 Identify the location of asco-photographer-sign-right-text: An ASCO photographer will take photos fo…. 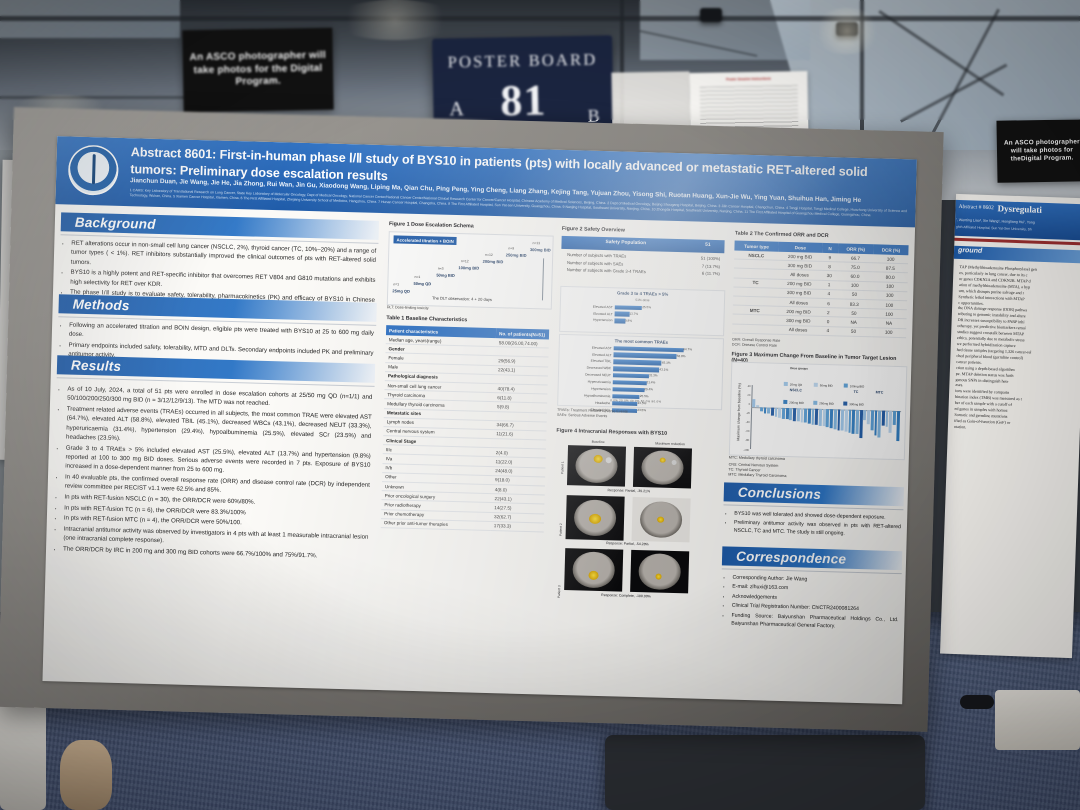
(1041, 150).